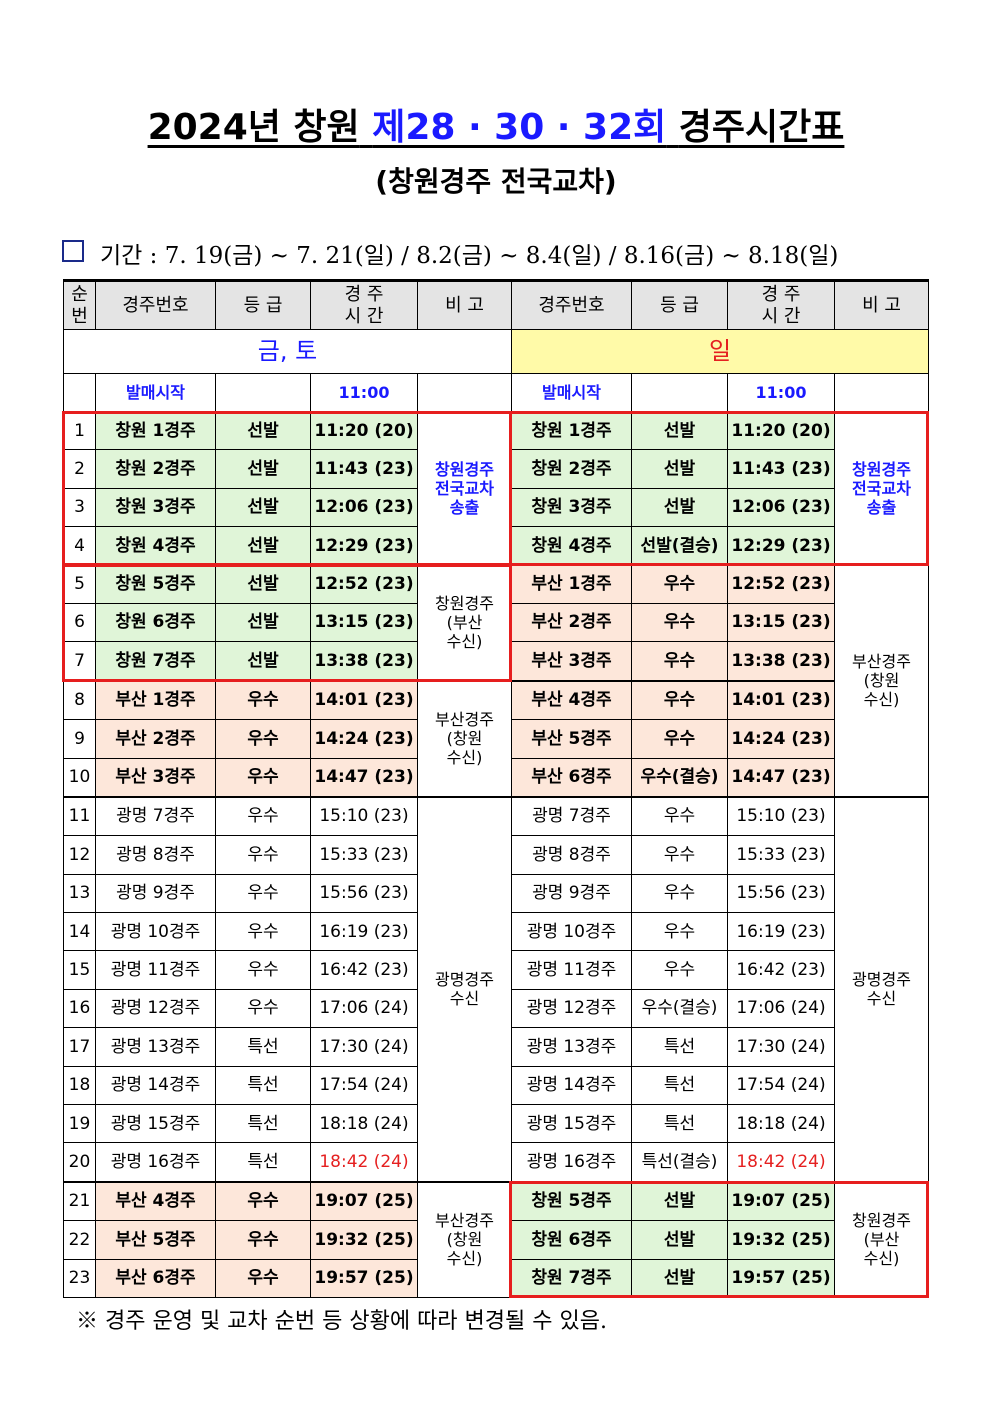  What do you see at coordinates (679, 777) in the screenshot?
I see `grade: 우수(결승)` at bounding box center [679, 777].